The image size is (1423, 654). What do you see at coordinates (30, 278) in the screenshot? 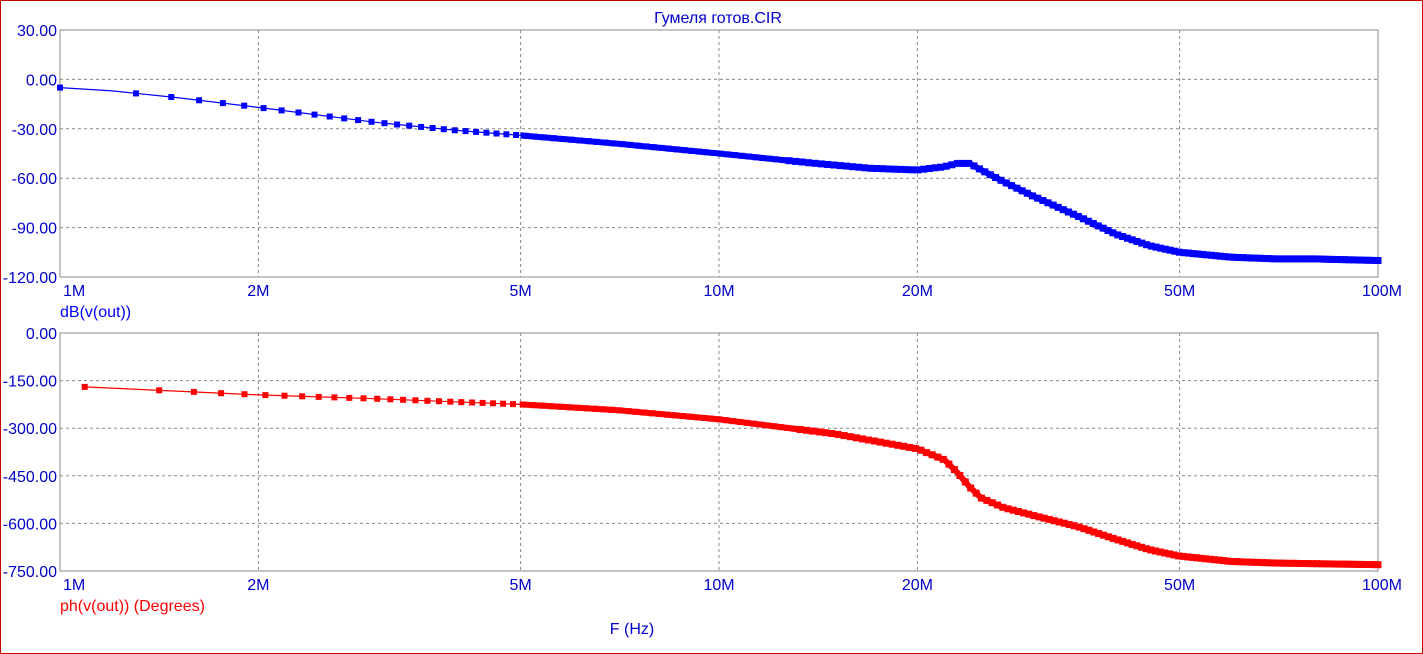
I see `magnitude-y-tick-label: -120.00` at bounding box center [30, 278].